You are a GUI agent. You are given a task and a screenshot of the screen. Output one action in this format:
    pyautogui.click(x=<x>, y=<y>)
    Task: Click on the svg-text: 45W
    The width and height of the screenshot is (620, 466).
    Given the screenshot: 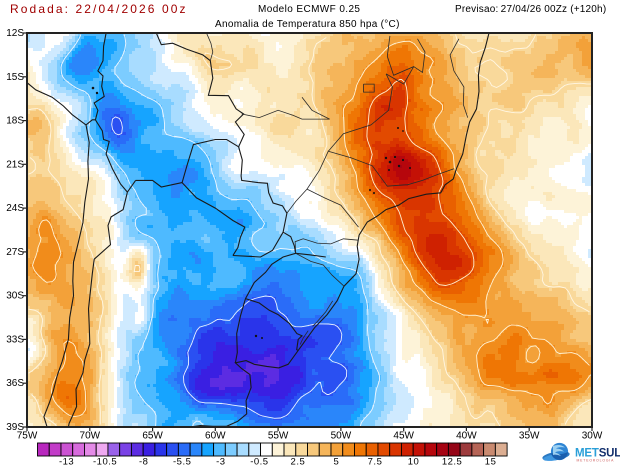 What is the action you would take?
    pyautogui.click(x=403, y=436)
    